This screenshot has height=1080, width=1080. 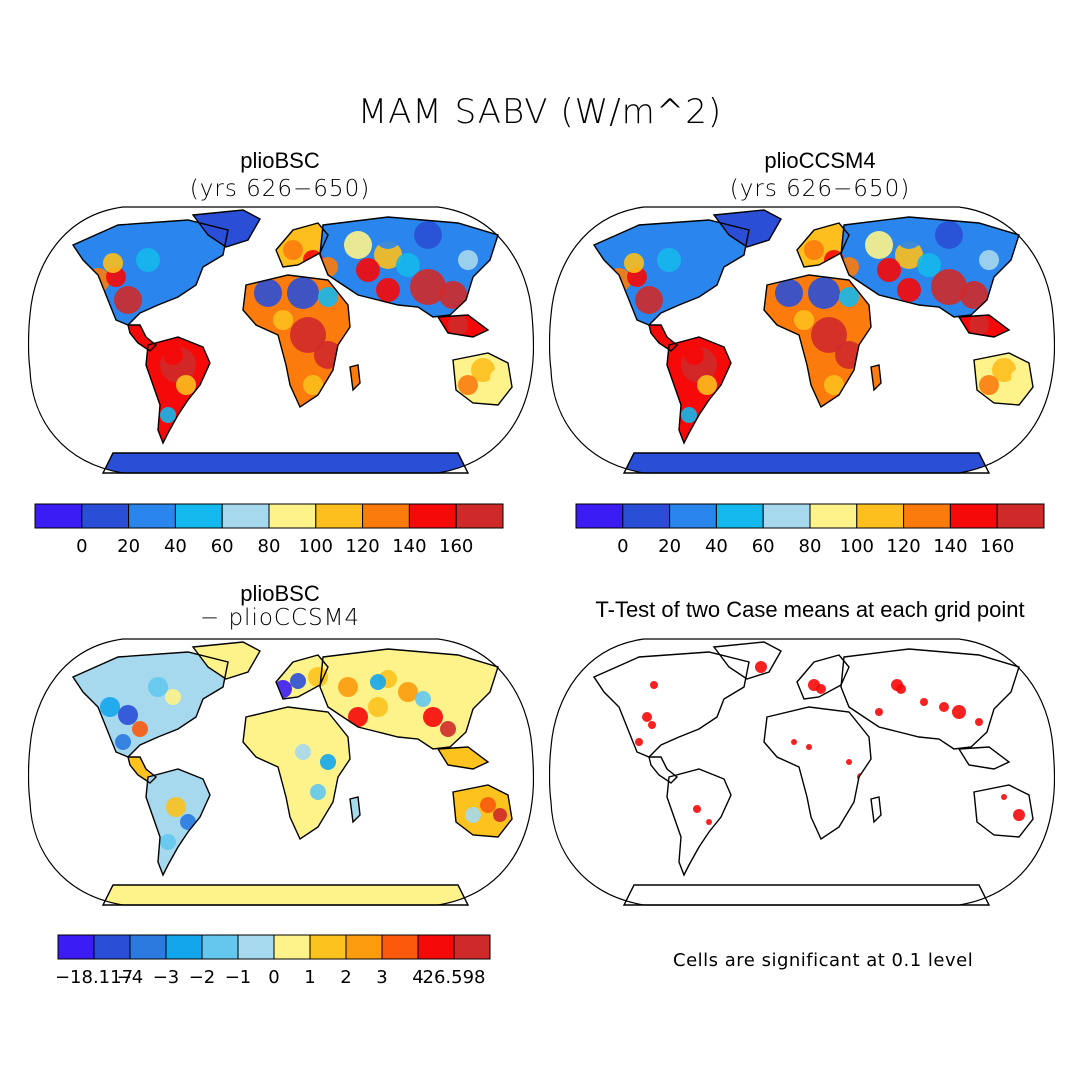 I want to click on region-asia, so click(x=930, y=699).